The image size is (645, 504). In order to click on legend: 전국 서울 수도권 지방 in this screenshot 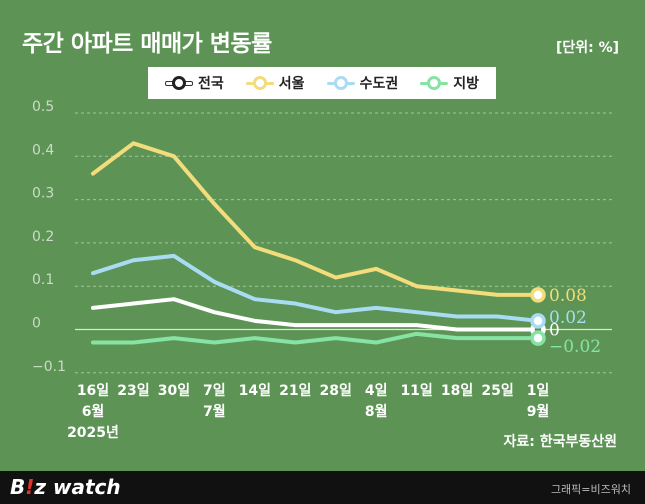, I will do `click(322, 83)`.